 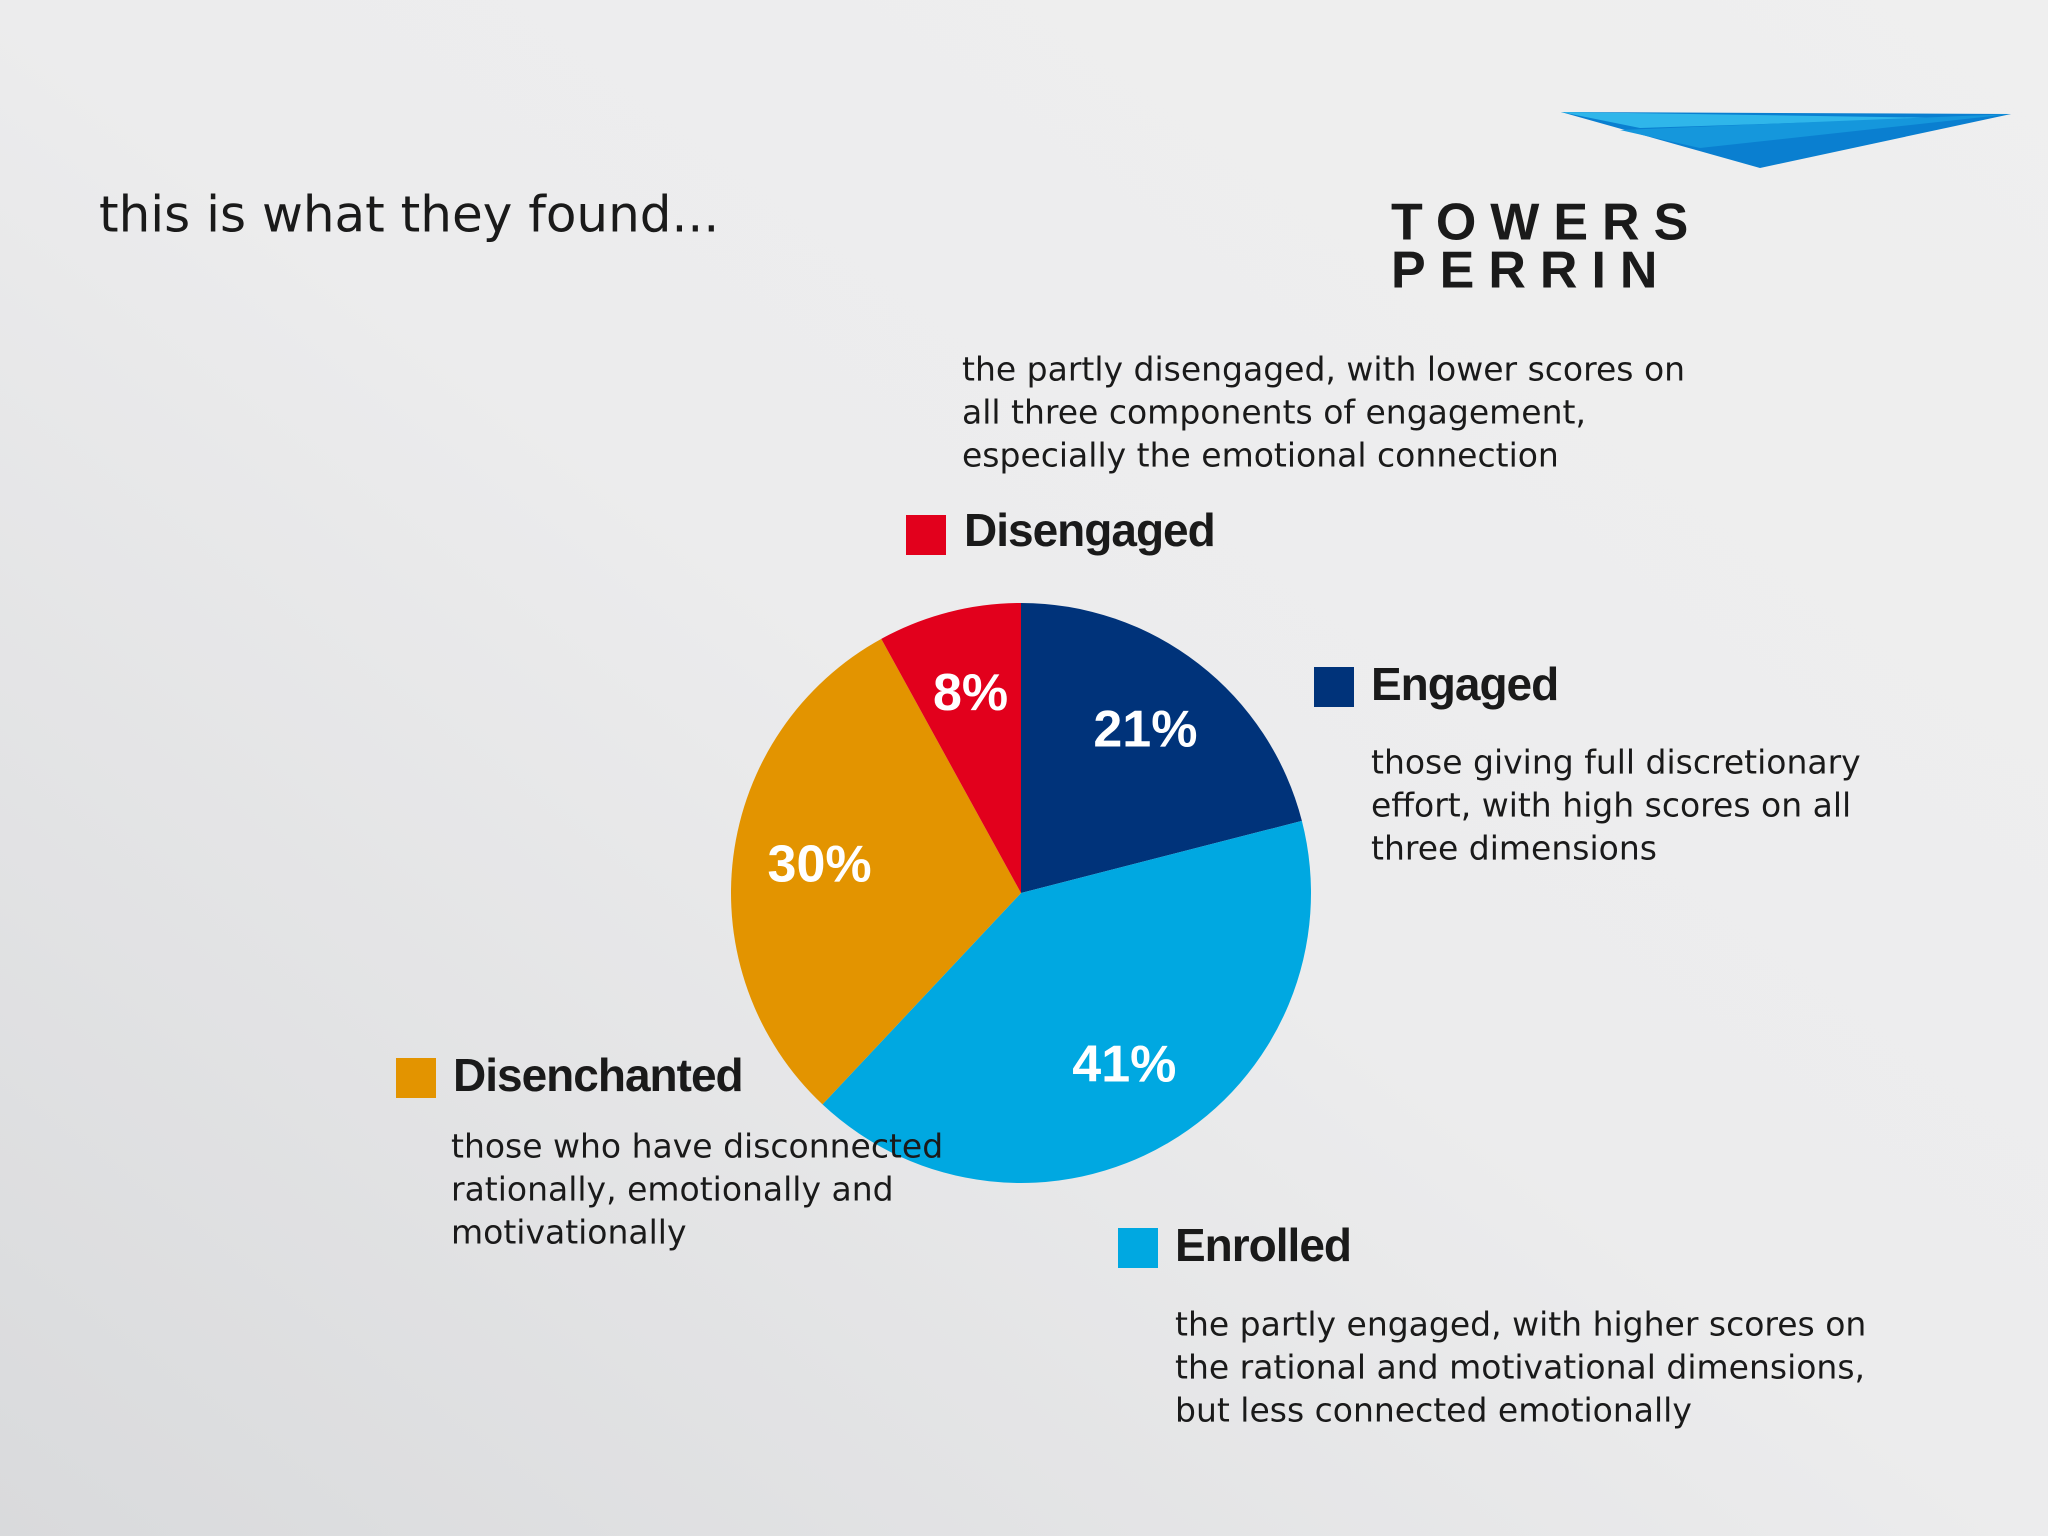 What do you see at coordinates (1786, 140) in the screenshot?
I see `logo-swoosh` at bounding box center [1786, 140].